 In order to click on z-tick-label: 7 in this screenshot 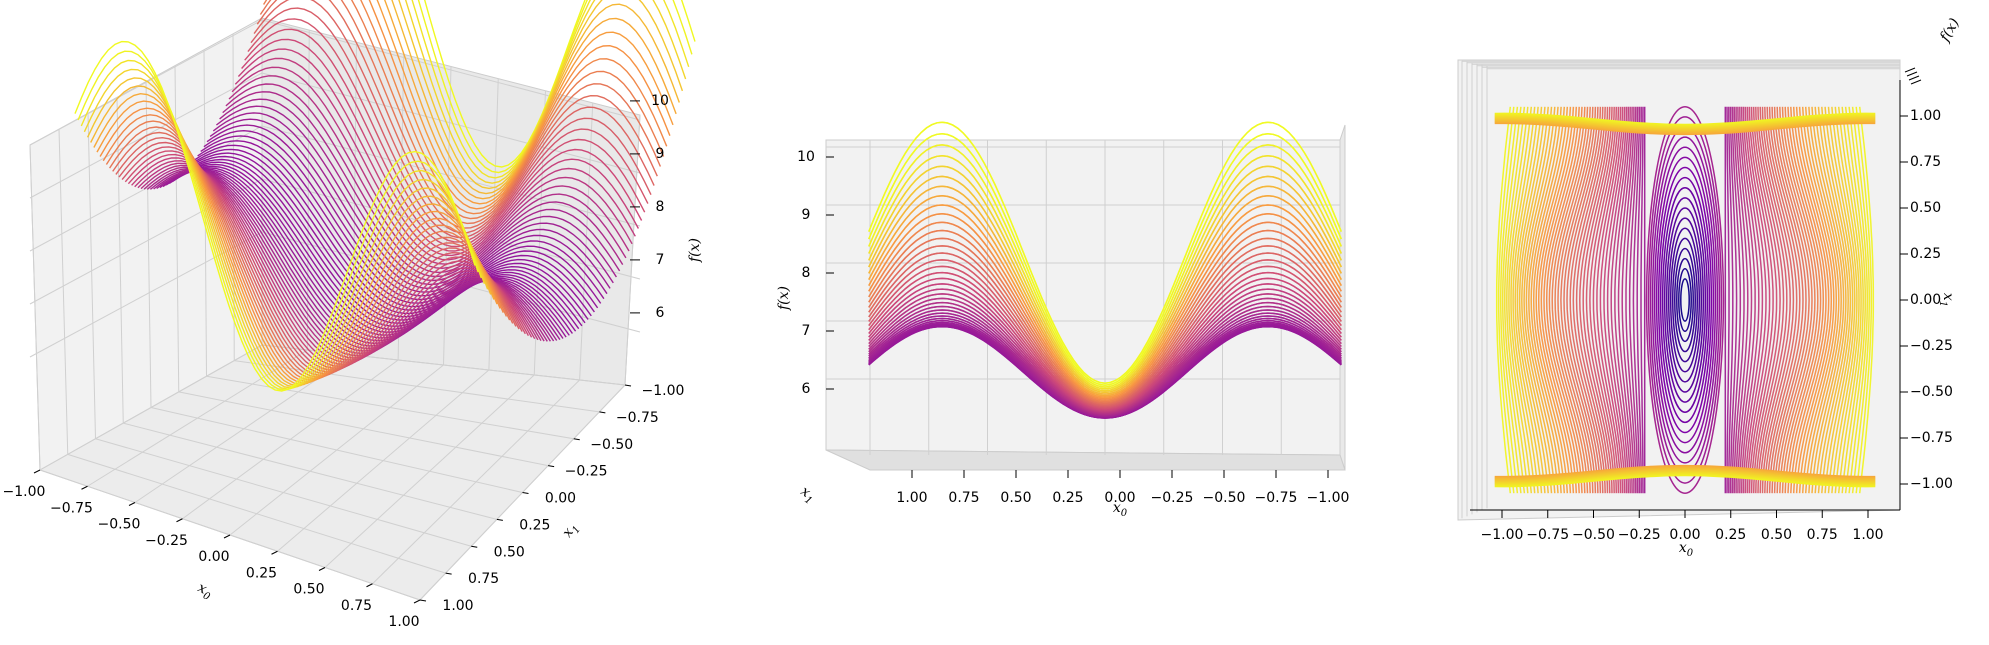, I will do `click(806, 331)`.